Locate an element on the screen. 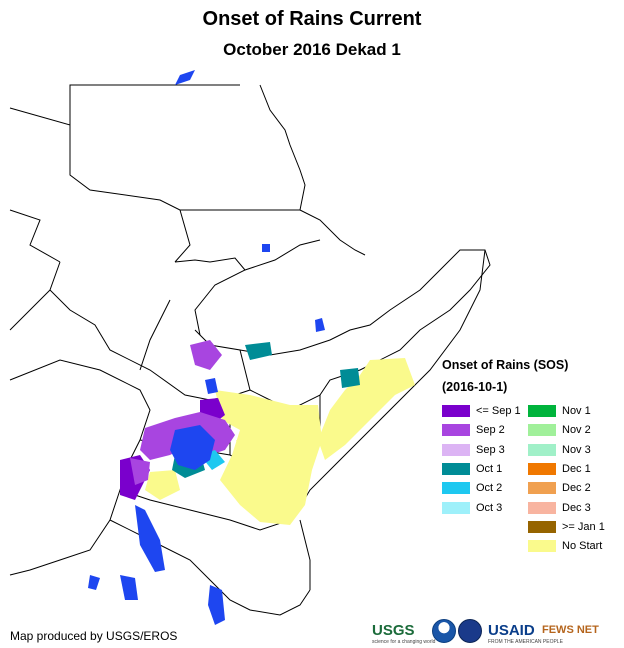 Image resolution: width=624 pixels, height=648 pixels. legend-item: <= Sep 1 is located at coordinates (481, 411).